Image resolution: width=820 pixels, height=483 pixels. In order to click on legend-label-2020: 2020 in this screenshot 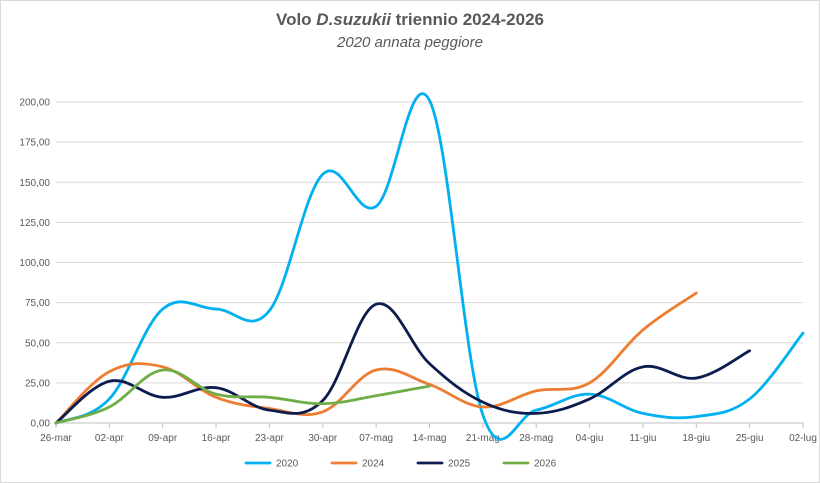, I will do `click(287, 464)`.